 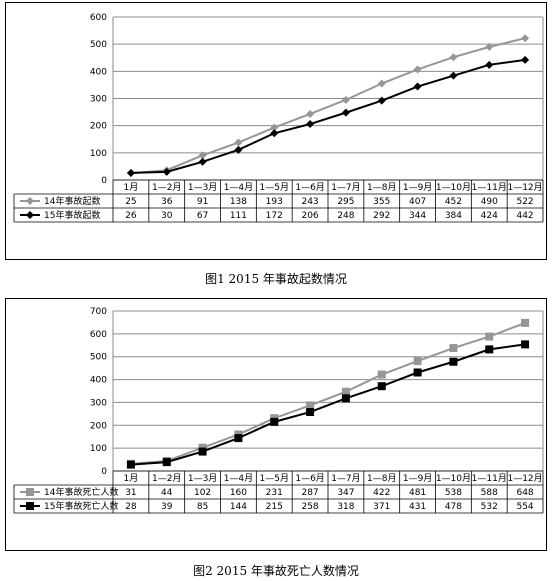 I want to click on data-label: 258, so click(x=309, y=507).